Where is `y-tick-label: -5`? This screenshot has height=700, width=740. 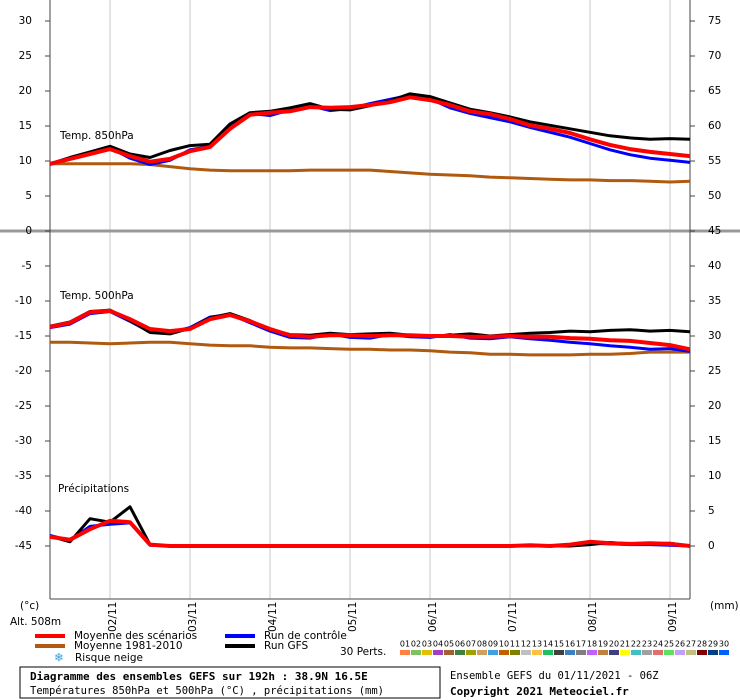 y-tick-label: -5 is located at coordinates (27, 266).